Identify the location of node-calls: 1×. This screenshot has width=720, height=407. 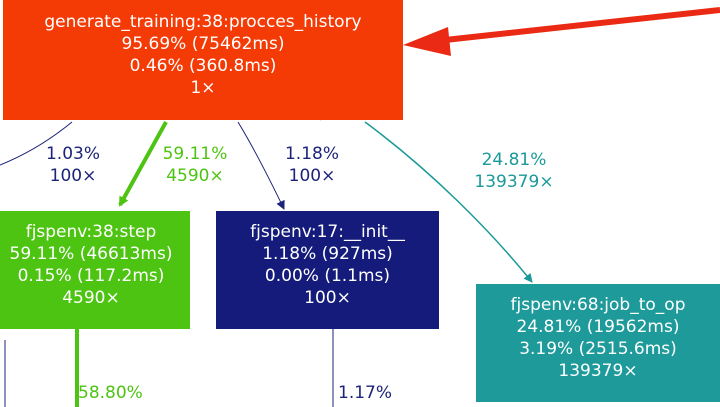
(203, 88).